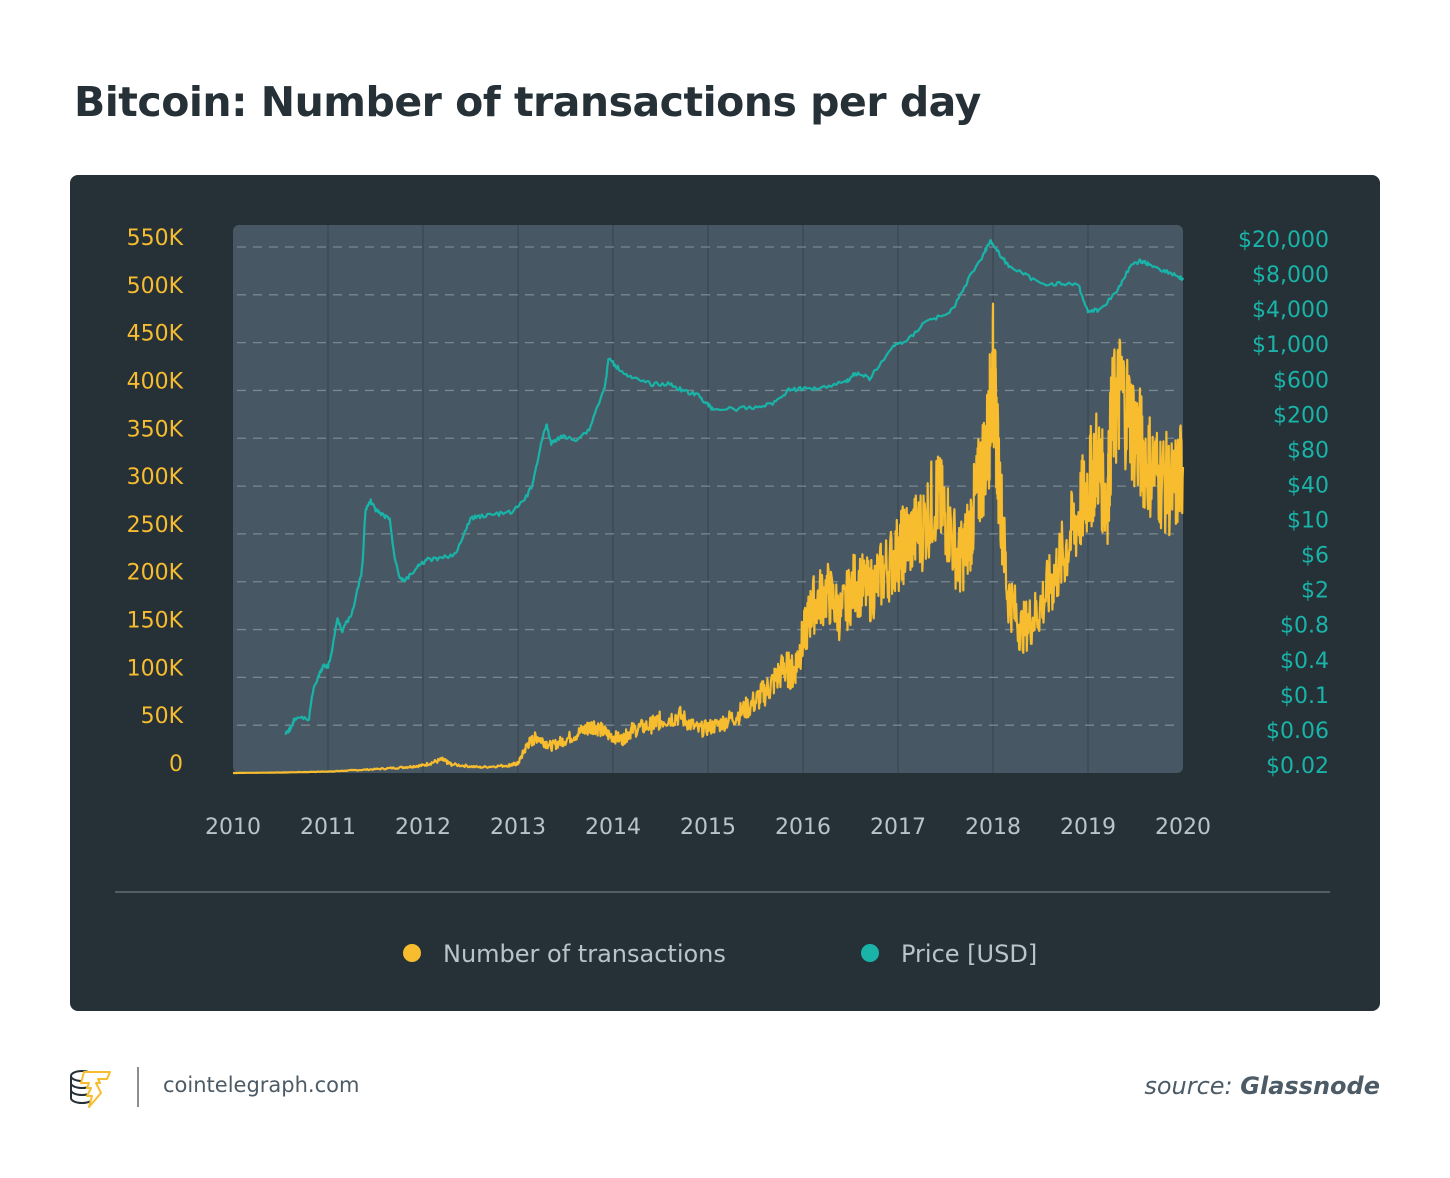  Describe the element at coordinates (1183, 827) in the screenshot. I see `x-axis-tick-label: 2020` at that location.